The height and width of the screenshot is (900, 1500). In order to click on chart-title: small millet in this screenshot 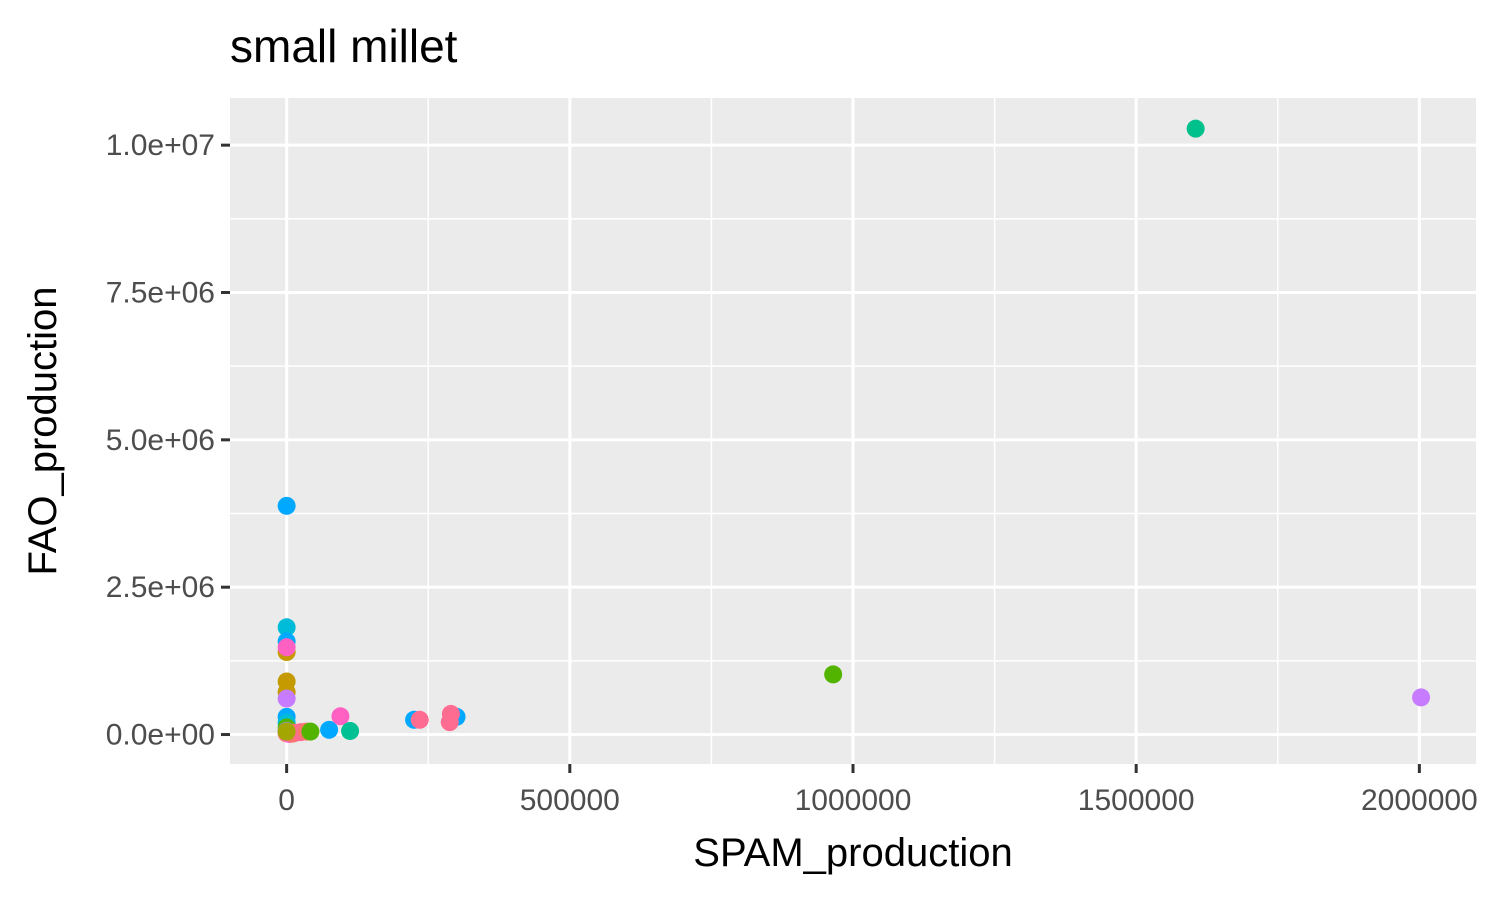, I will do `click(344, 46)`.